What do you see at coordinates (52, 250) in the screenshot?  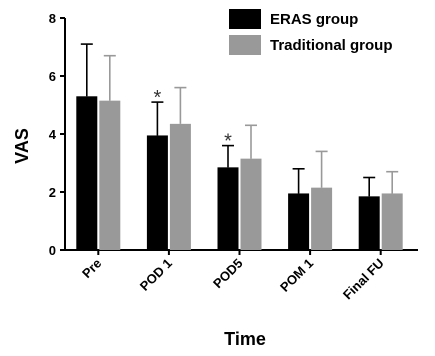 I see `y-tick-label-0: 0` at bounding box center [52, 250].